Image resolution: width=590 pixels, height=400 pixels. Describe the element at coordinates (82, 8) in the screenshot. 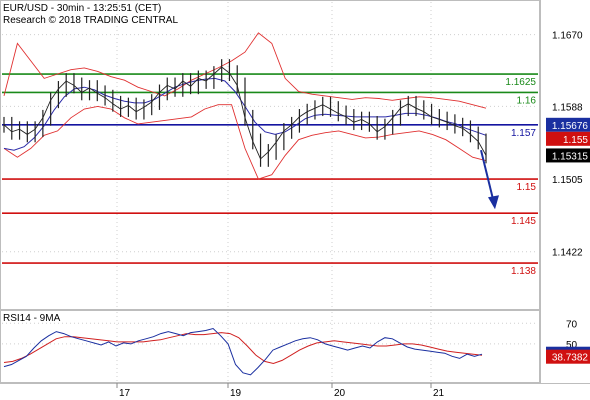

I see `chart-title: EUR/USD - 30min - 13:25:51 (CET)` at that location.